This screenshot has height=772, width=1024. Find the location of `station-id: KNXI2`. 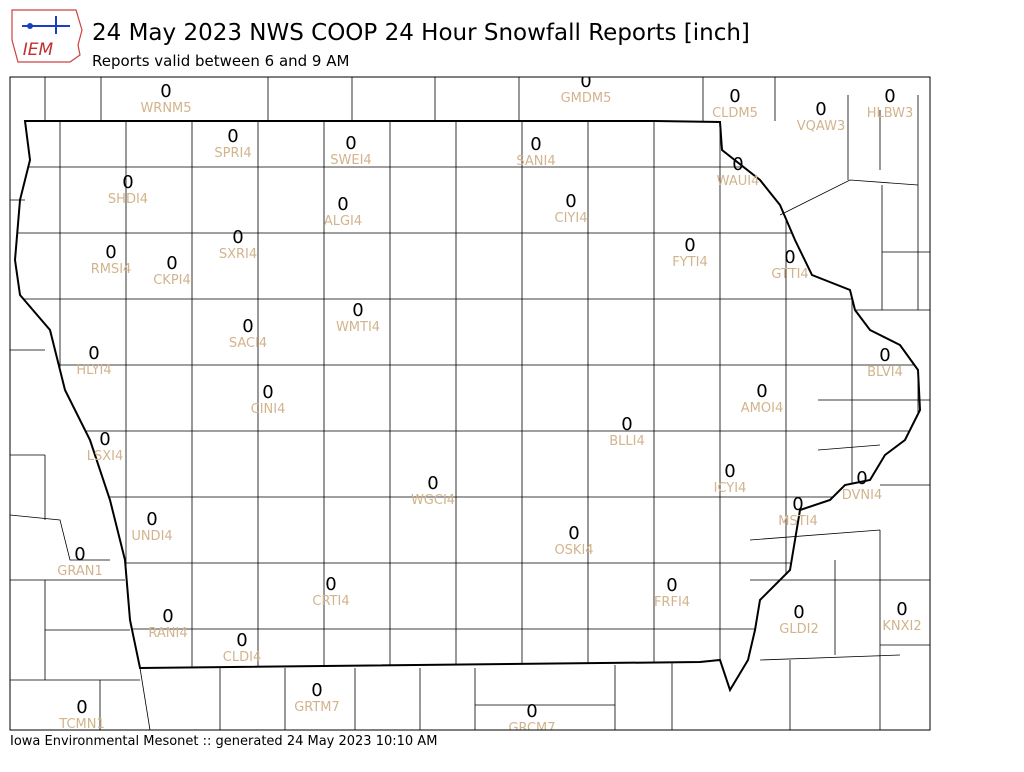

station-id: KNXI2 is located at coordinates (901, 626).